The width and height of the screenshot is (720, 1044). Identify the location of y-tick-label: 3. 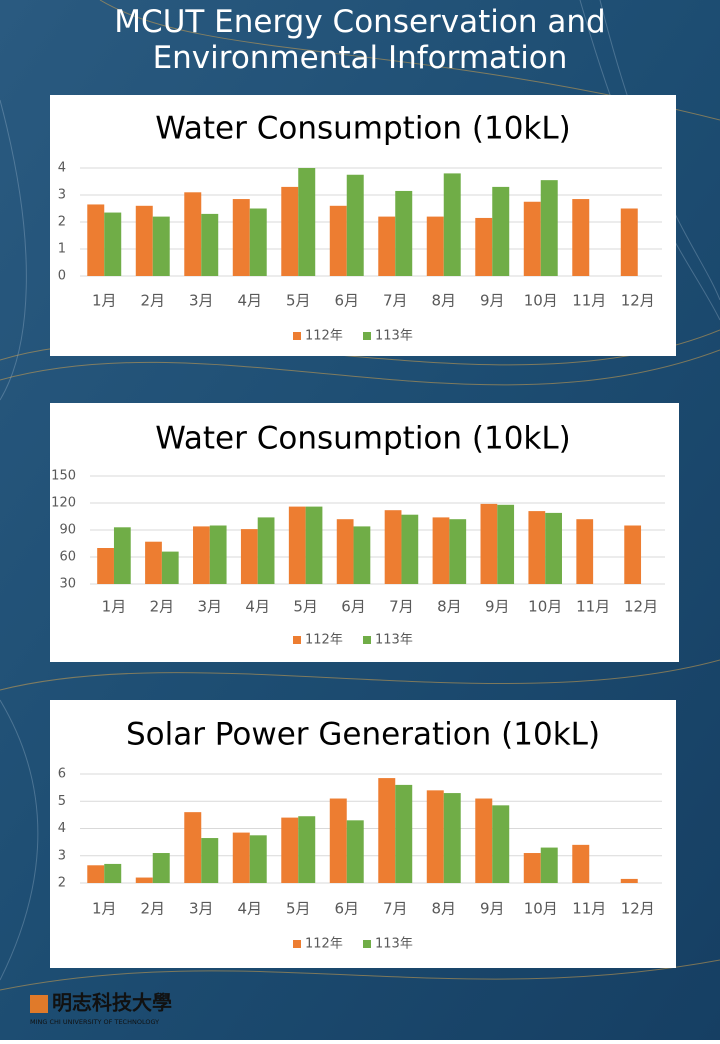
(62, 195).